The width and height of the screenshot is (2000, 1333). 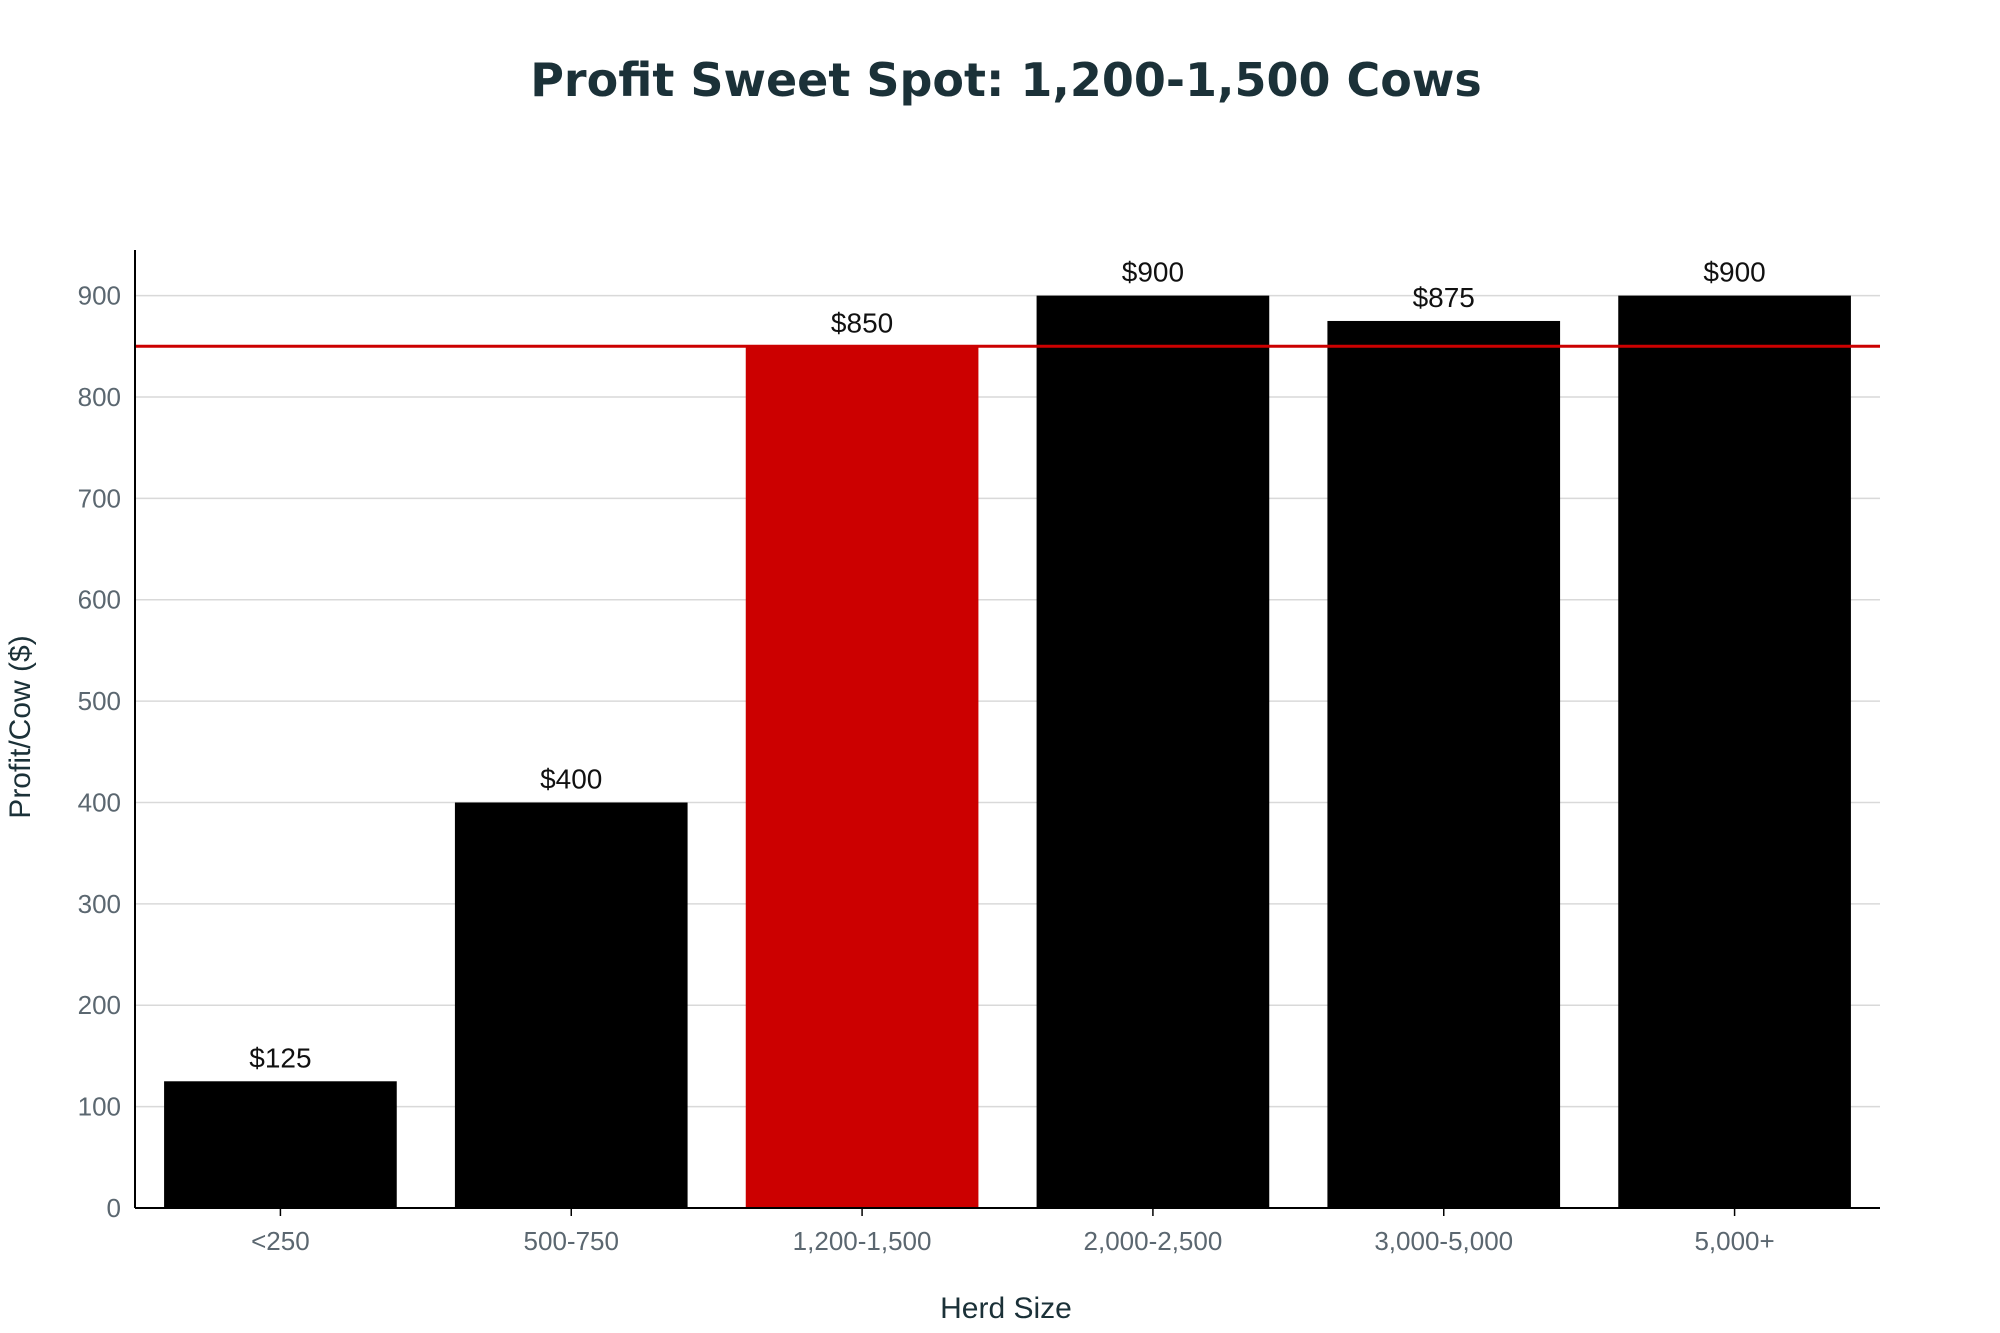 I want to click on data-label: $850, so click(x=862, y=322).